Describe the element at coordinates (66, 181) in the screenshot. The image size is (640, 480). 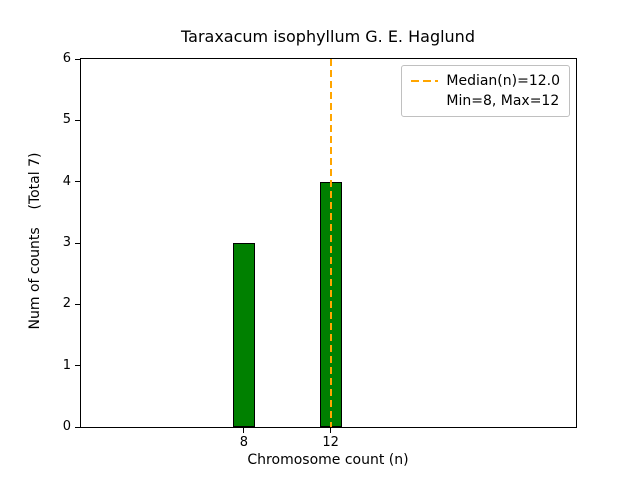
I see `y-tick-label: 4` at that location.